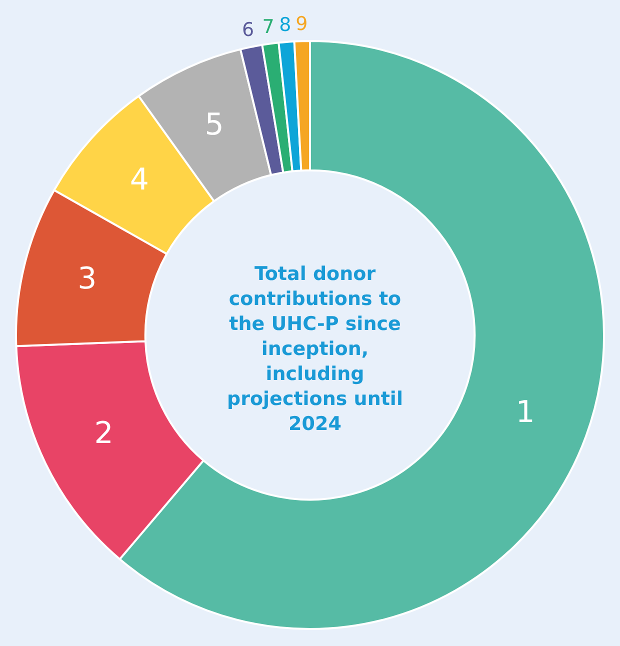  What do you see at coordinates (285, 25) in the screenshot?
I see `slice-label: 8` at bounding box center [285, 25].